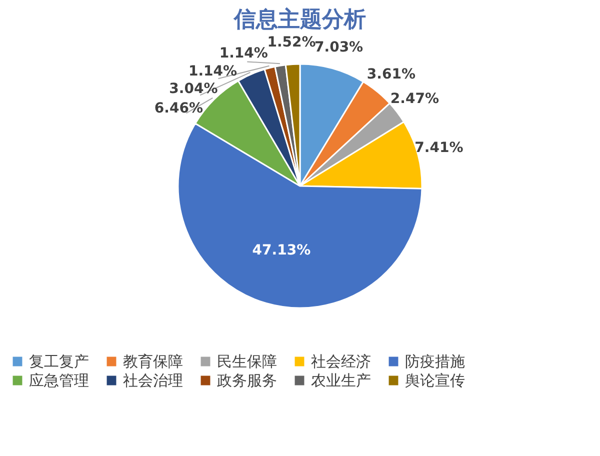  Describe the element at coordinates (341, 361) in the screenshot. I see `legend-label: 社会经济` at that location.